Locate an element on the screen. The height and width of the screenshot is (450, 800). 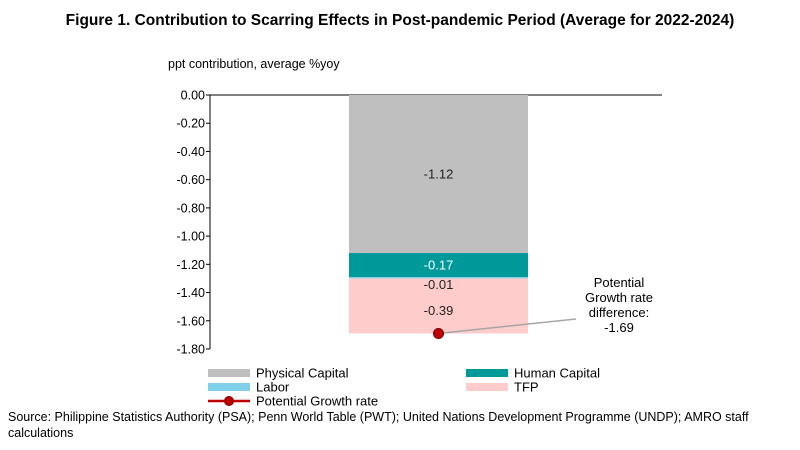
y-axis-label: ppt contribution, average %yoy is located at coordinates (254, 64).